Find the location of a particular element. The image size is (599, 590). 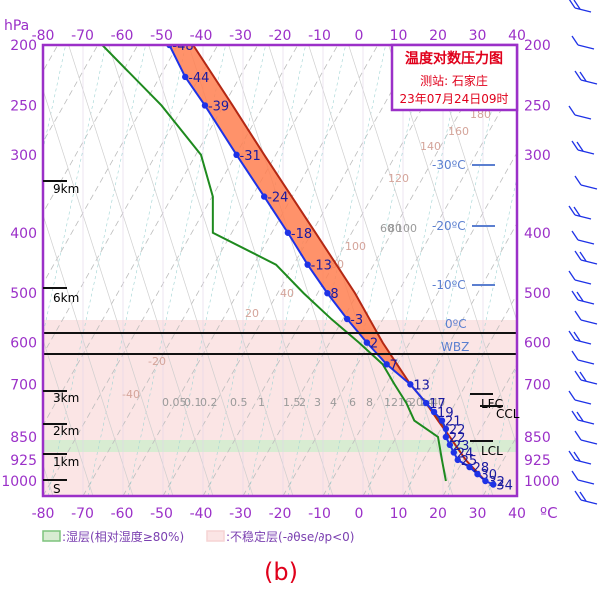

x-tick-bottom: -30 is located at coordinates (240, 514).